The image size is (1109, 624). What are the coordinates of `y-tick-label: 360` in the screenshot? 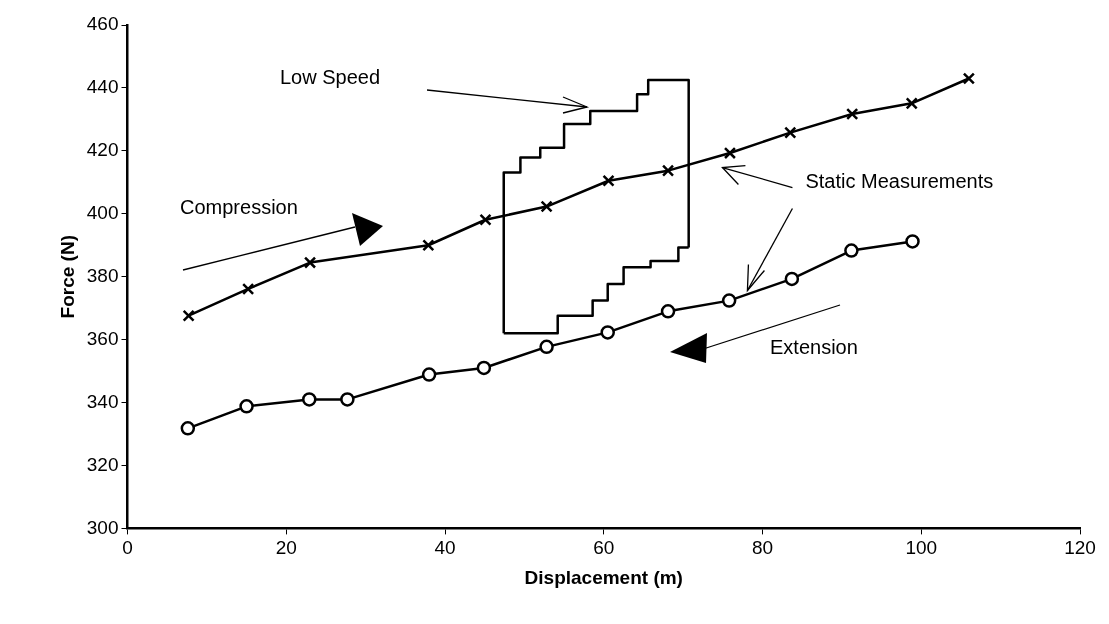 It's located at (102, 338).